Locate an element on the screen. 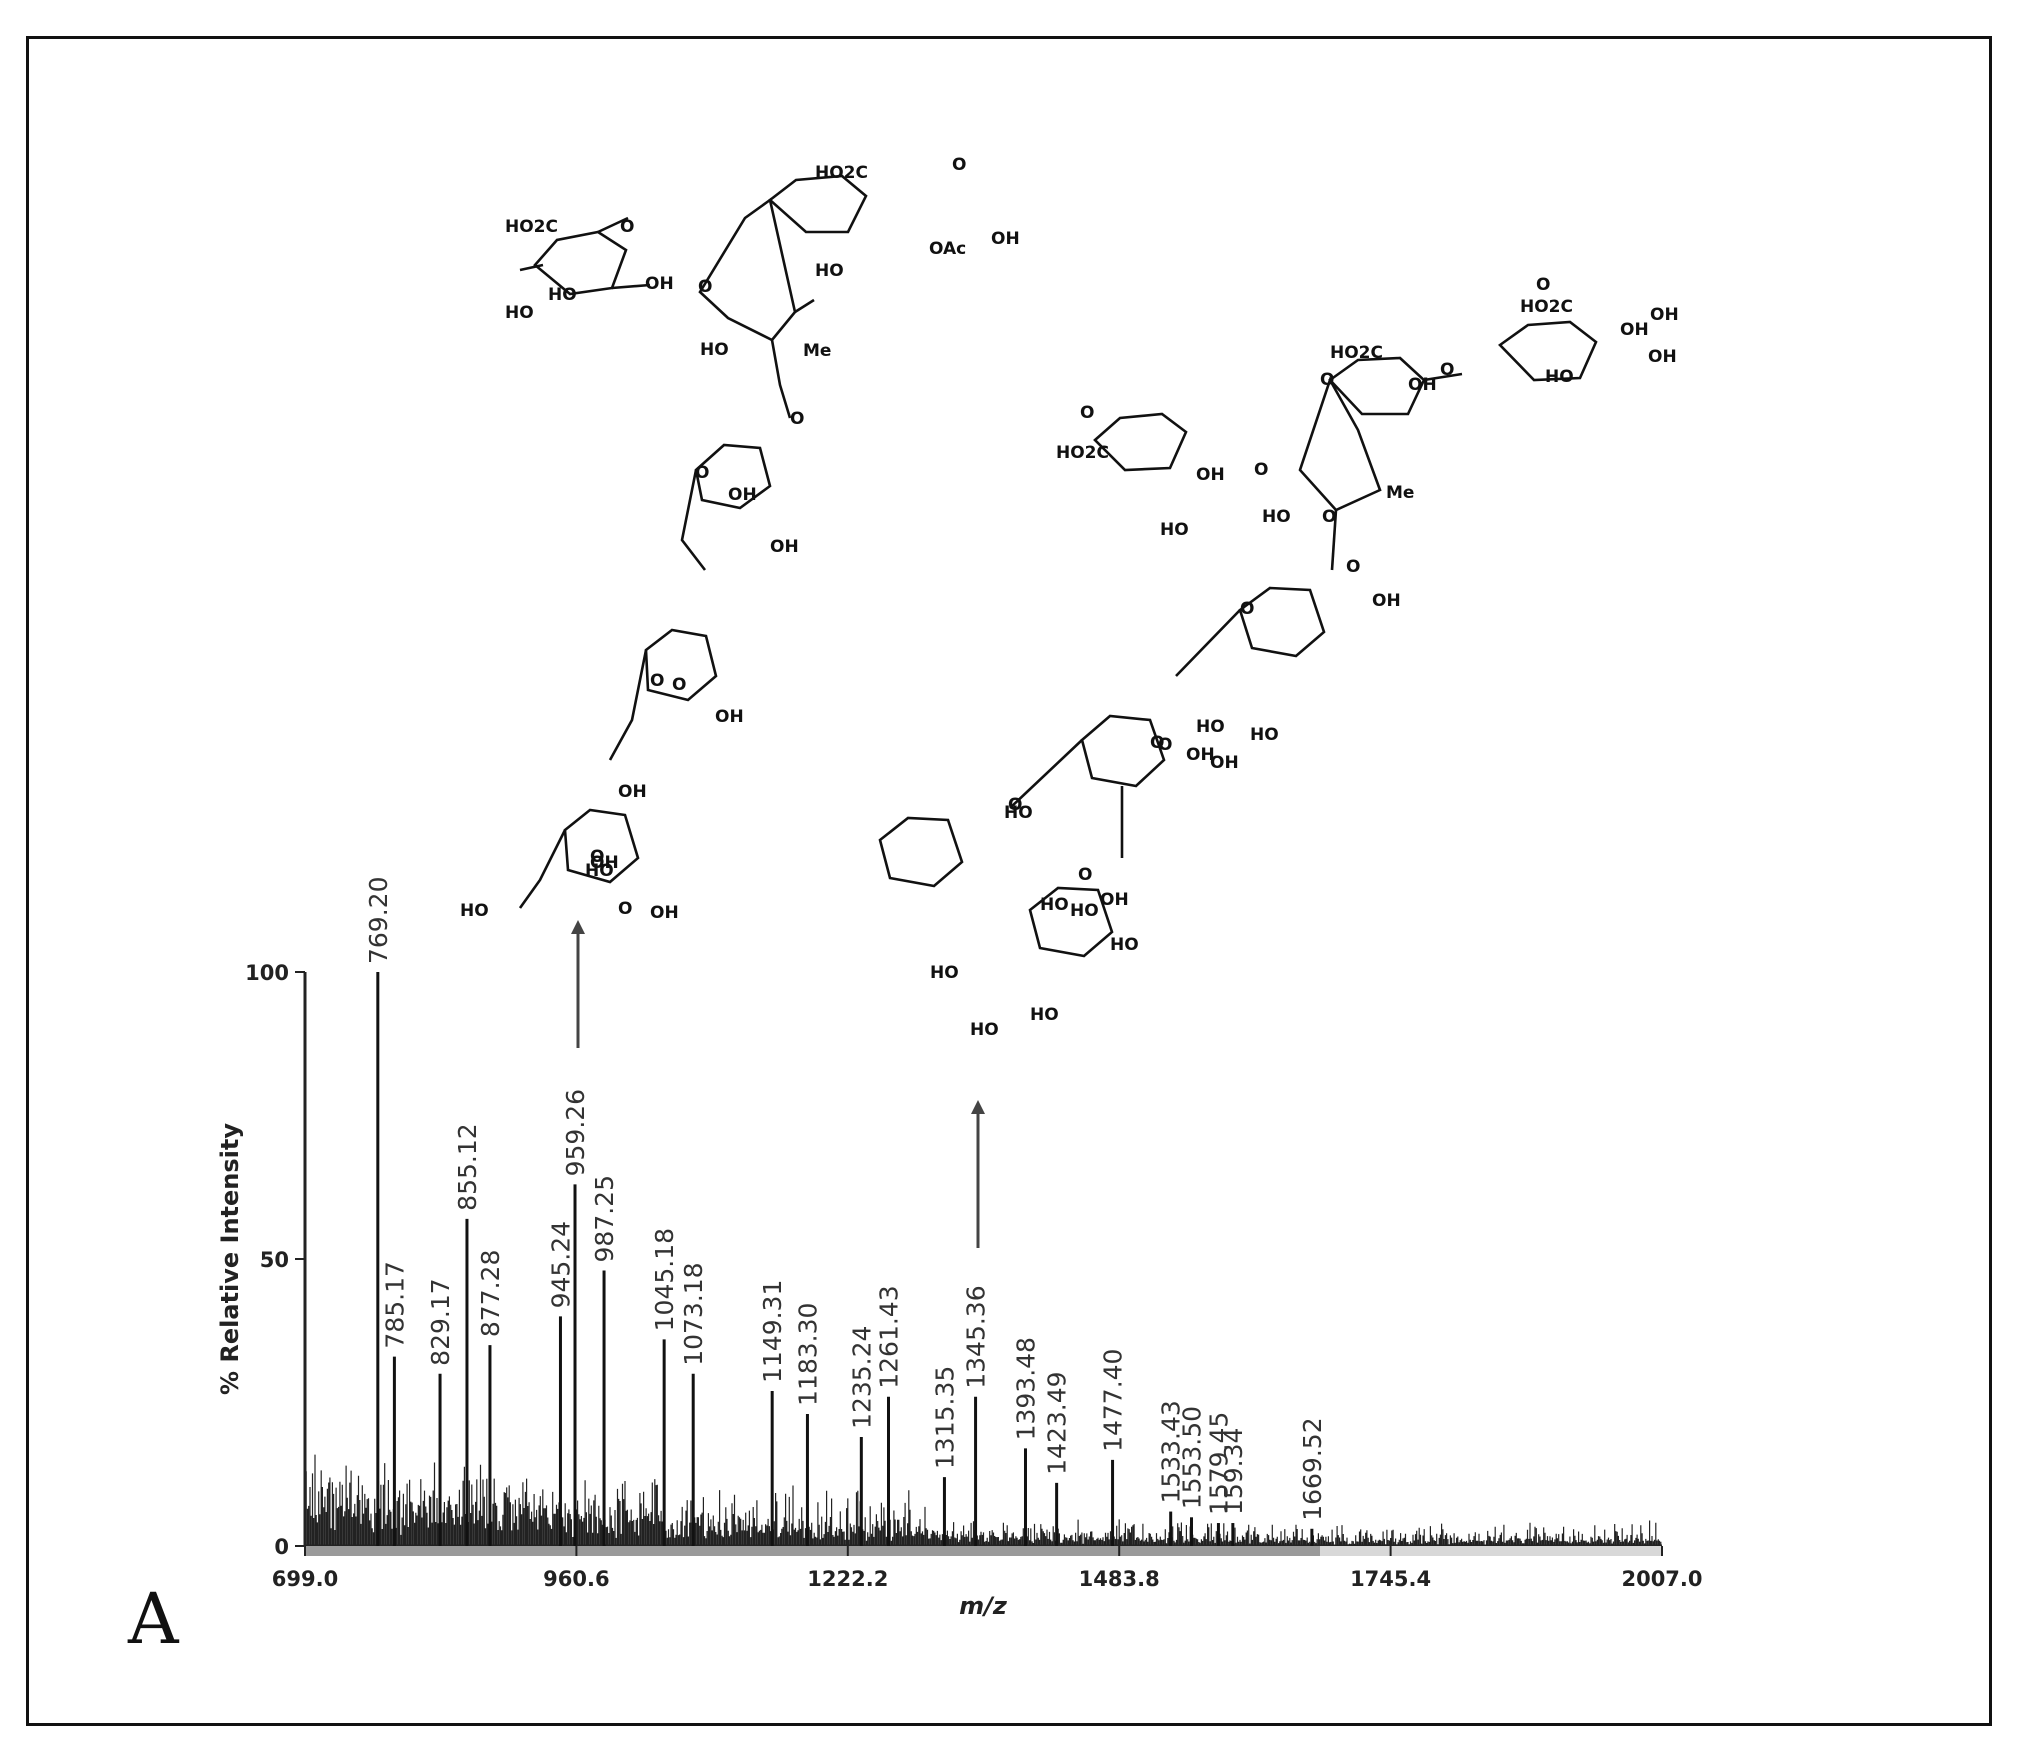 The image size is (2022, 1760). peak-label: 785.17 is located at coordinates (394, 1304).